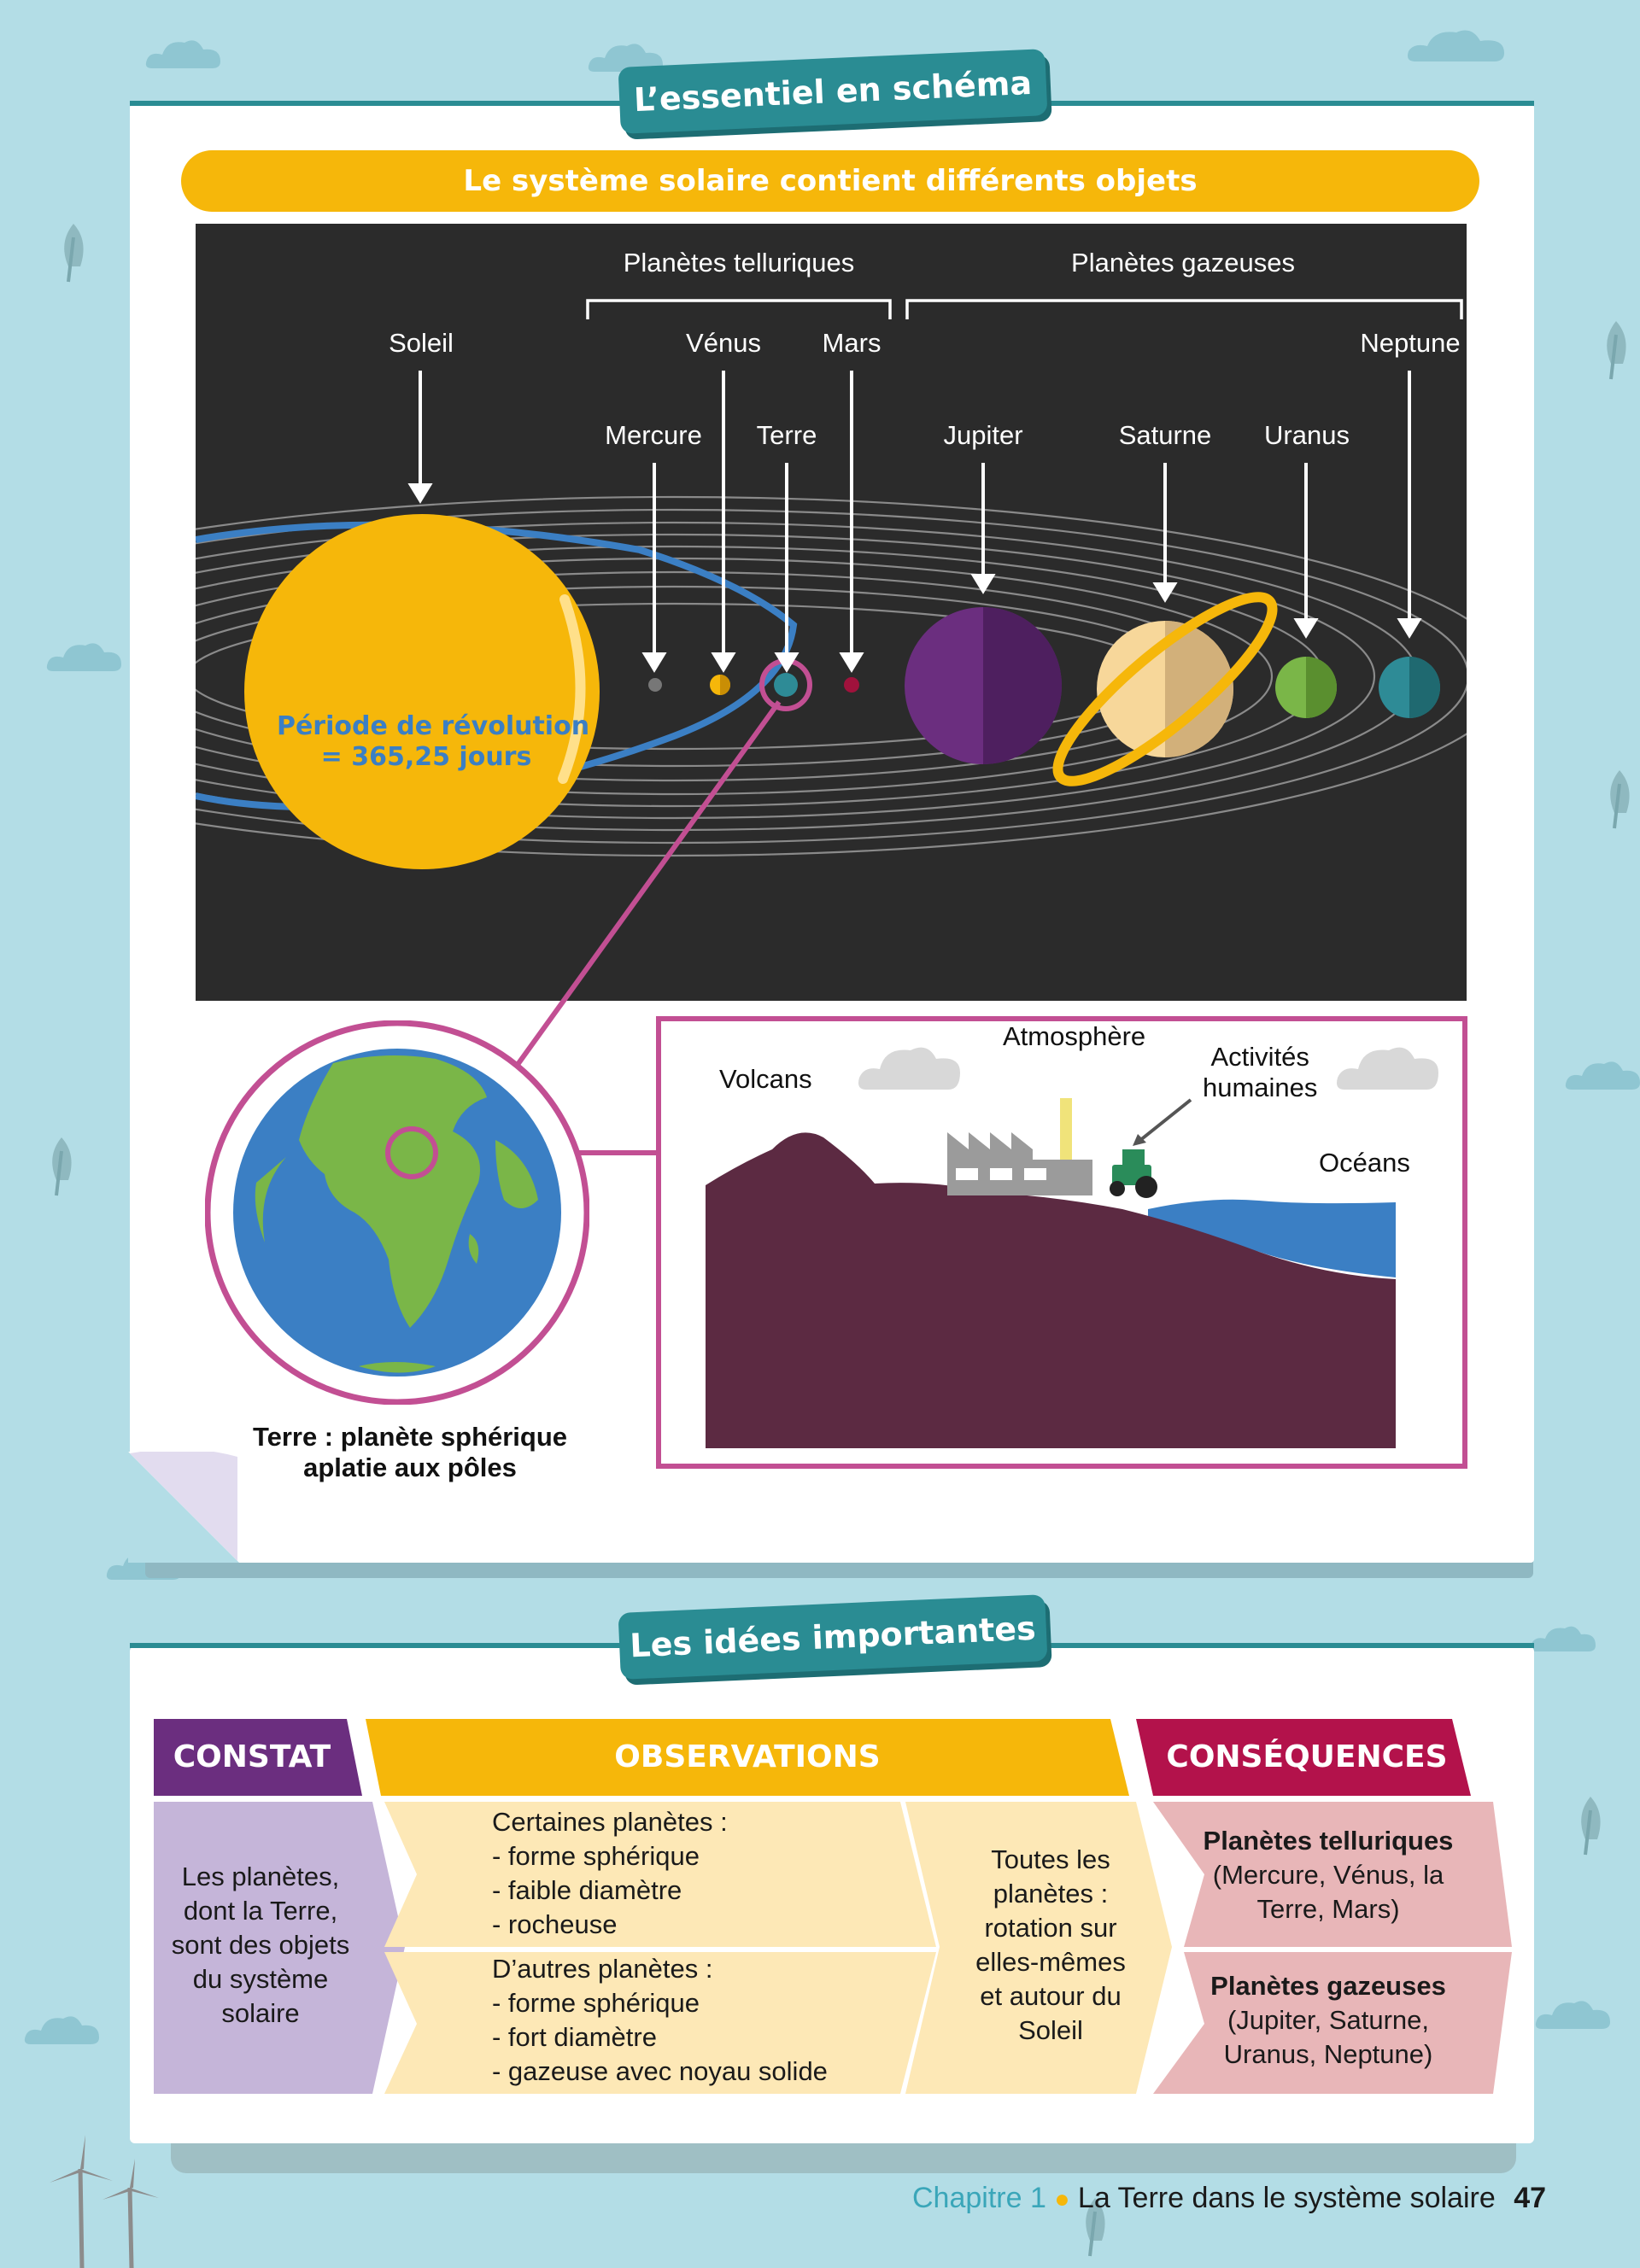  Describe the element at coordinates (1328, 2037) in the screenshot. I see `consequence-gaseous-list: (Jupiter, Saturne, Uranus, Neptune)` at that location.